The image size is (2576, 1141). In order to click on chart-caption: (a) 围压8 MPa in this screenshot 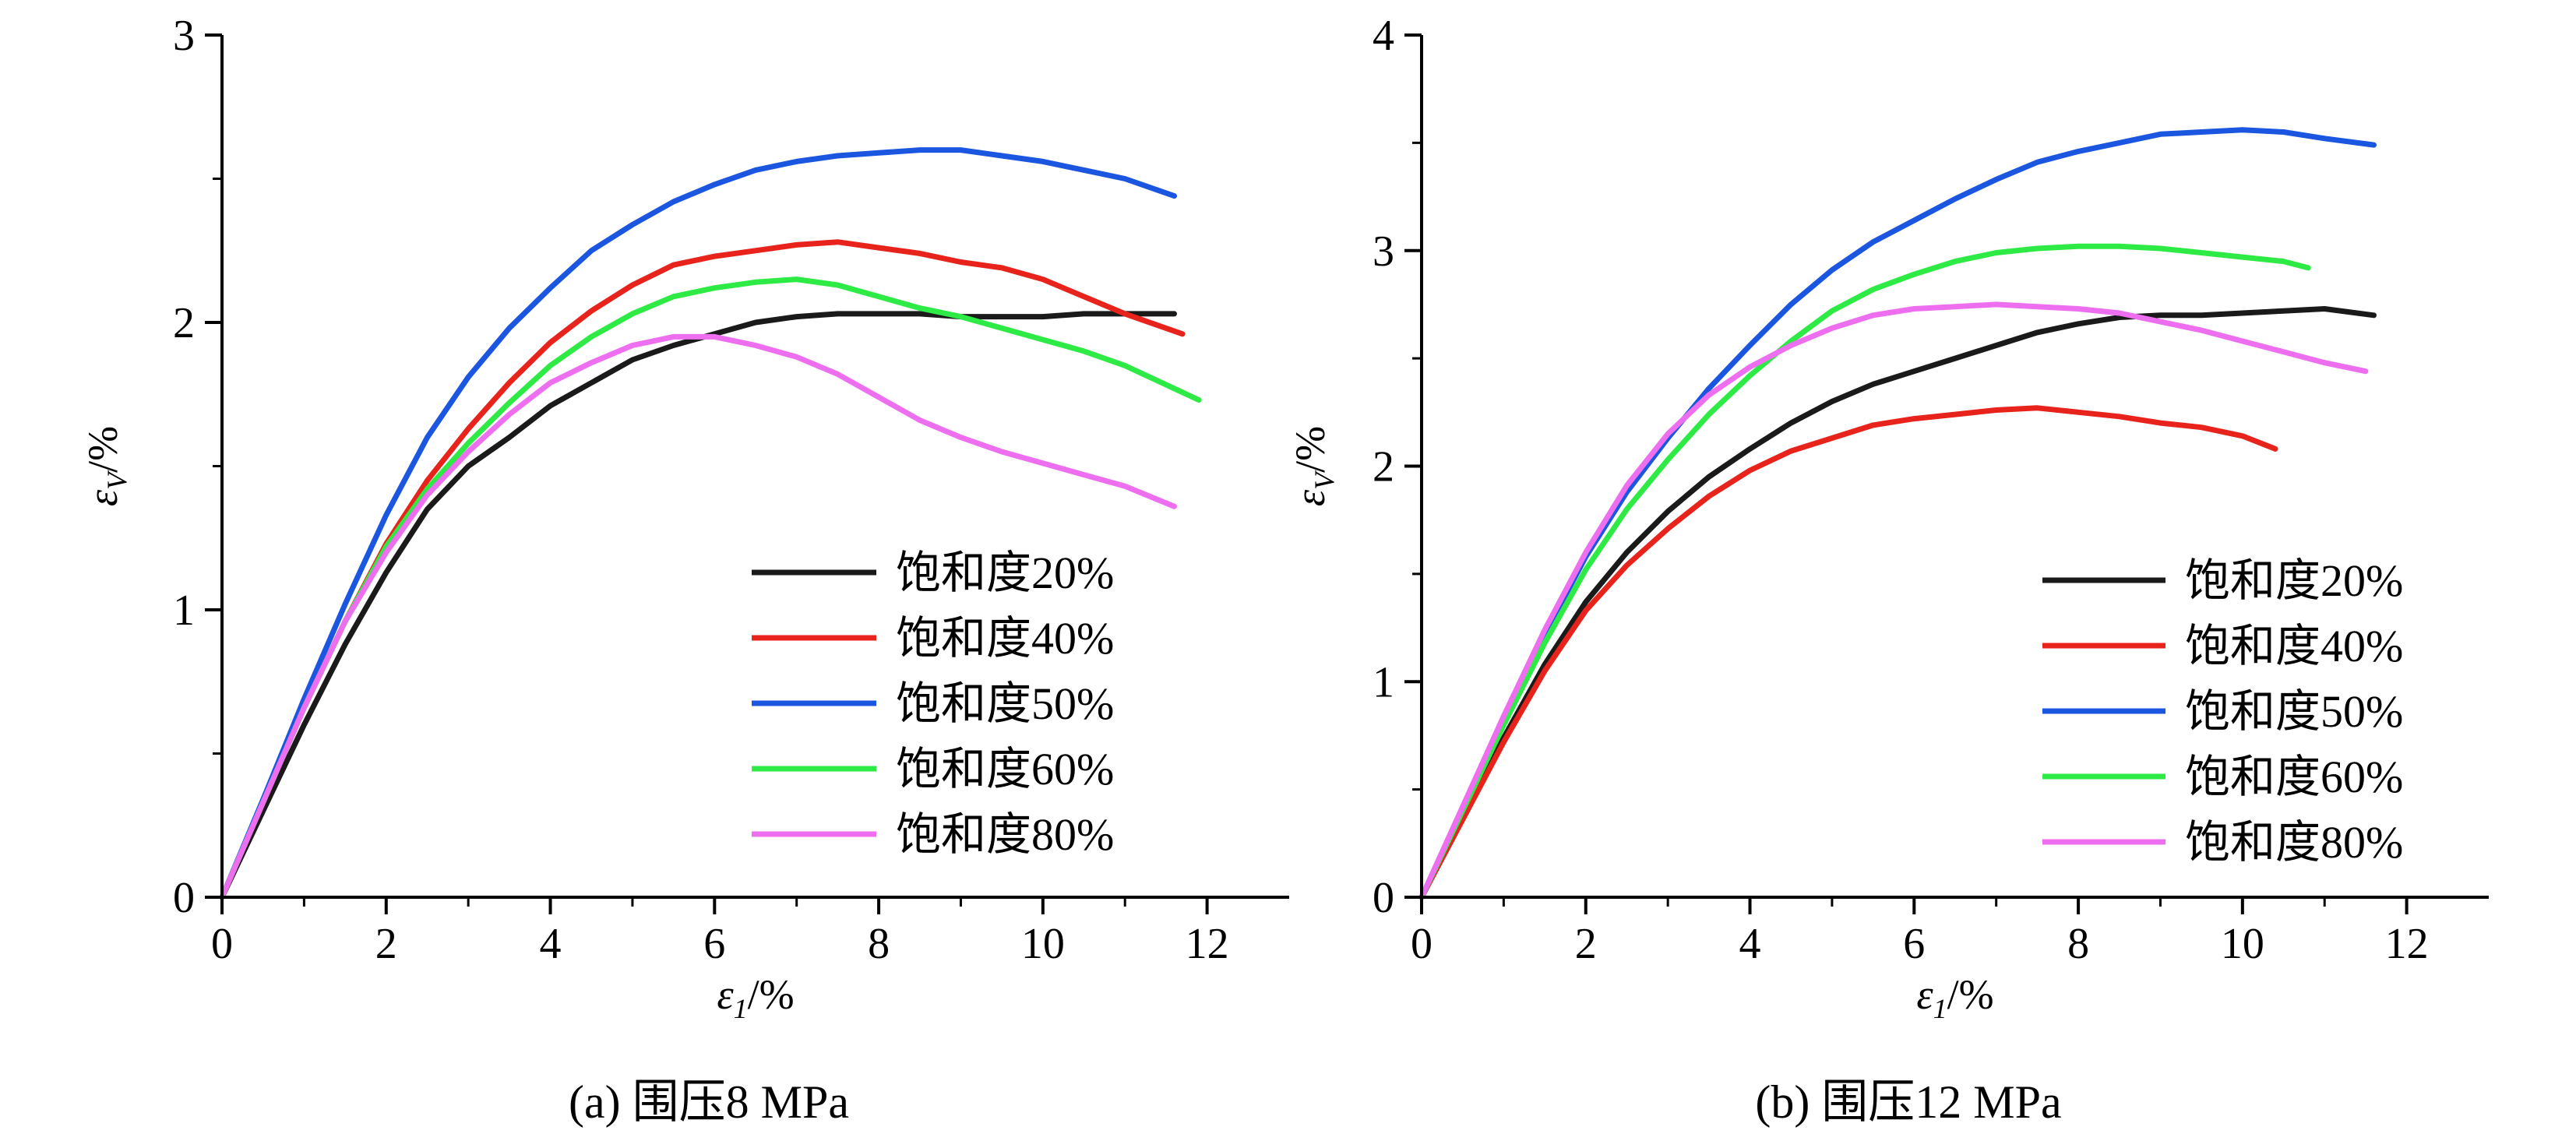, I will do `click(709, 1102)`.